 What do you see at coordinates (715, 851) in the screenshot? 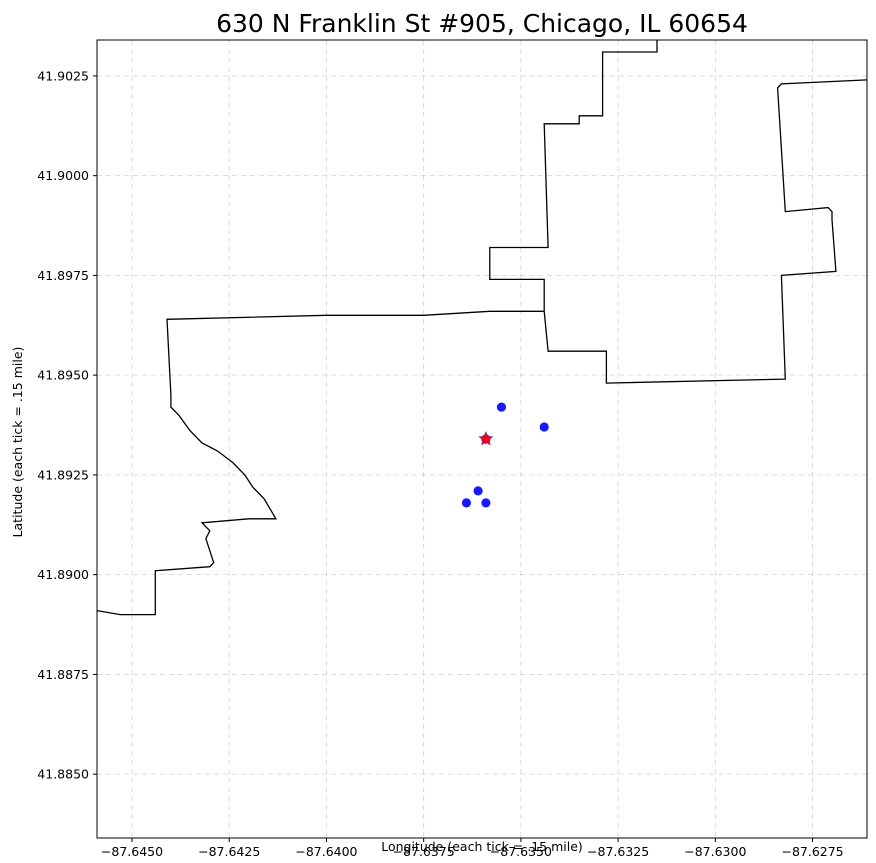
I see `x-tick-label: −87.6300` at bounding box center [715, 851].